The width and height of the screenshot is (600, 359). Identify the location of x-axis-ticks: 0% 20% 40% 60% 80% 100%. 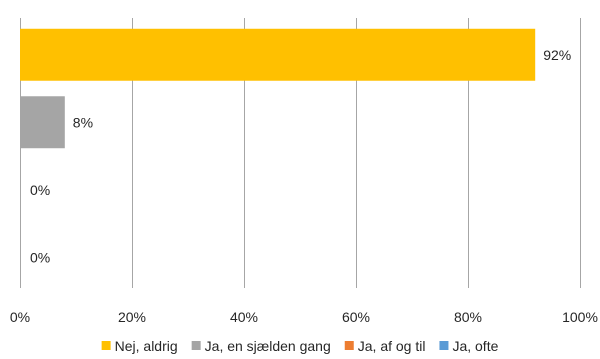
(304, 317).